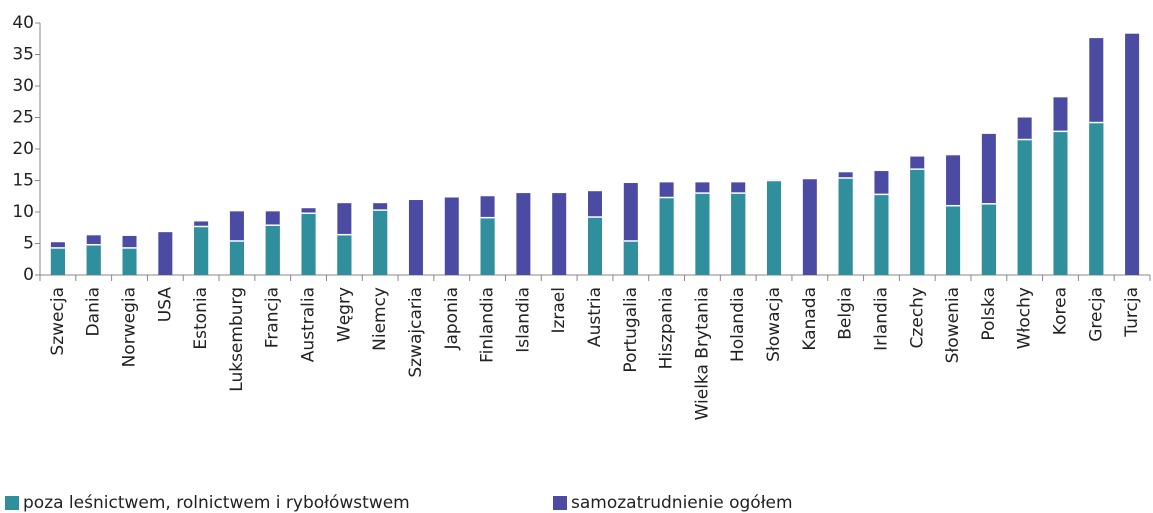  Describe the element at coordinates (989, 314) in the screenshot. I see `x-tick-label: Polska` at that location.